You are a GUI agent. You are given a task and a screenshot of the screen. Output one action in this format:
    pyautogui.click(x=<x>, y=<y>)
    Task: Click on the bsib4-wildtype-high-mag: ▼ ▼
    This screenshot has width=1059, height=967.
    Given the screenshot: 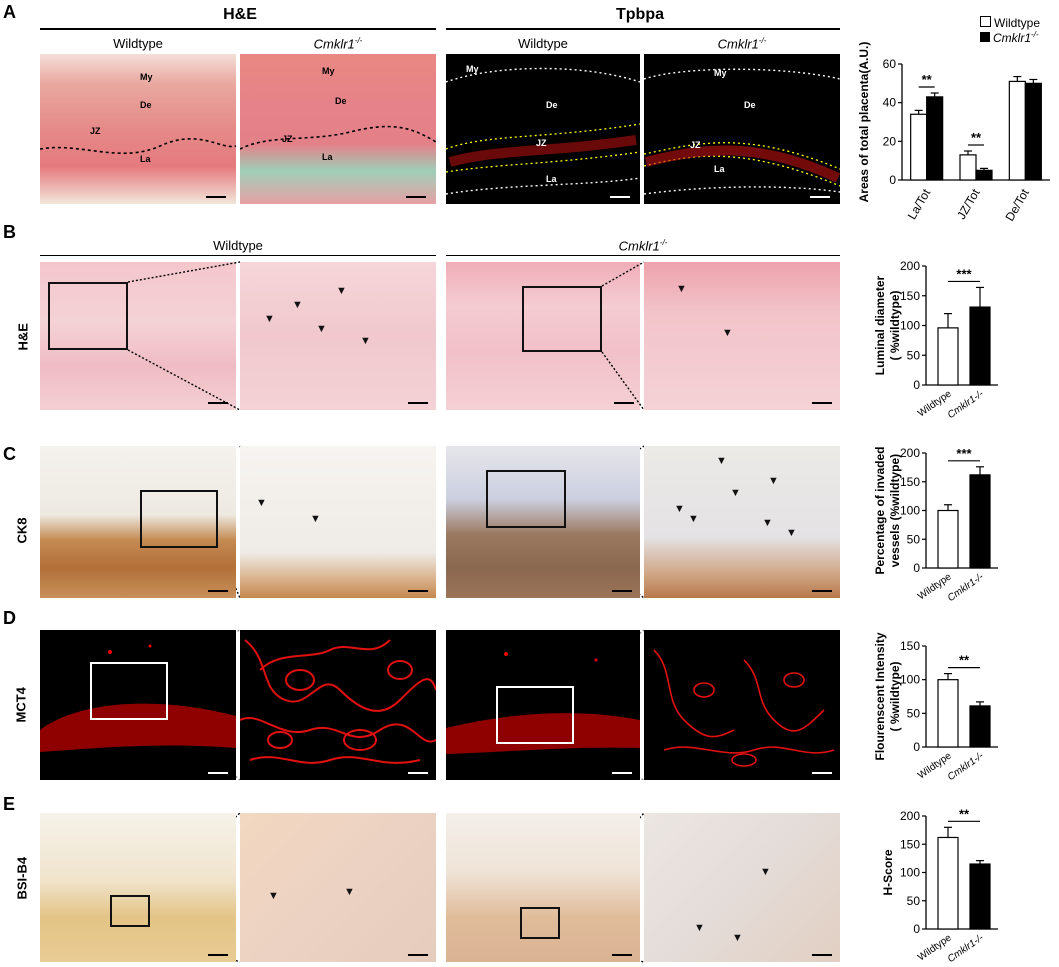 What is the action you would take?
    pyautogui.click(x=338, y=887)
    